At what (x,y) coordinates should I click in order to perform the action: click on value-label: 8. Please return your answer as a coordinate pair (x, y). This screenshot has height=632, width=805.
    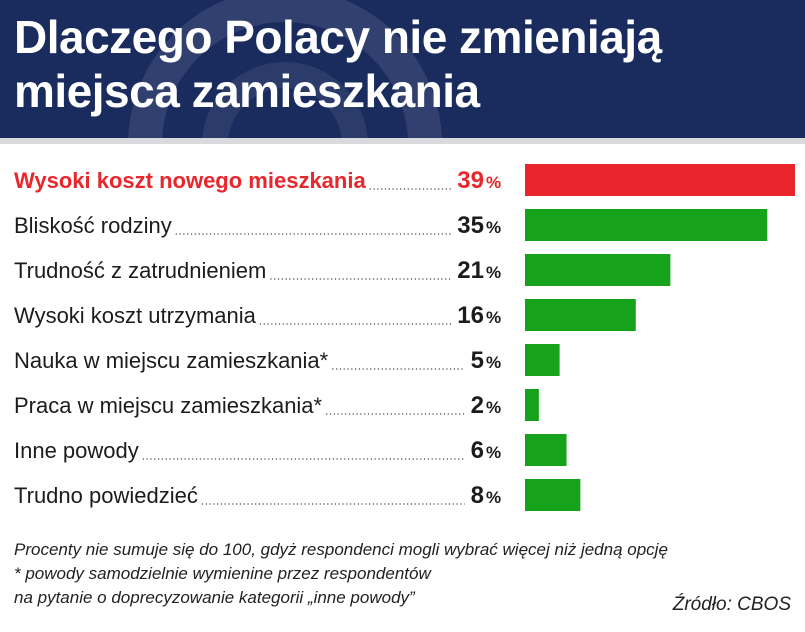
    Looking at the image, I should click on (477, 495).